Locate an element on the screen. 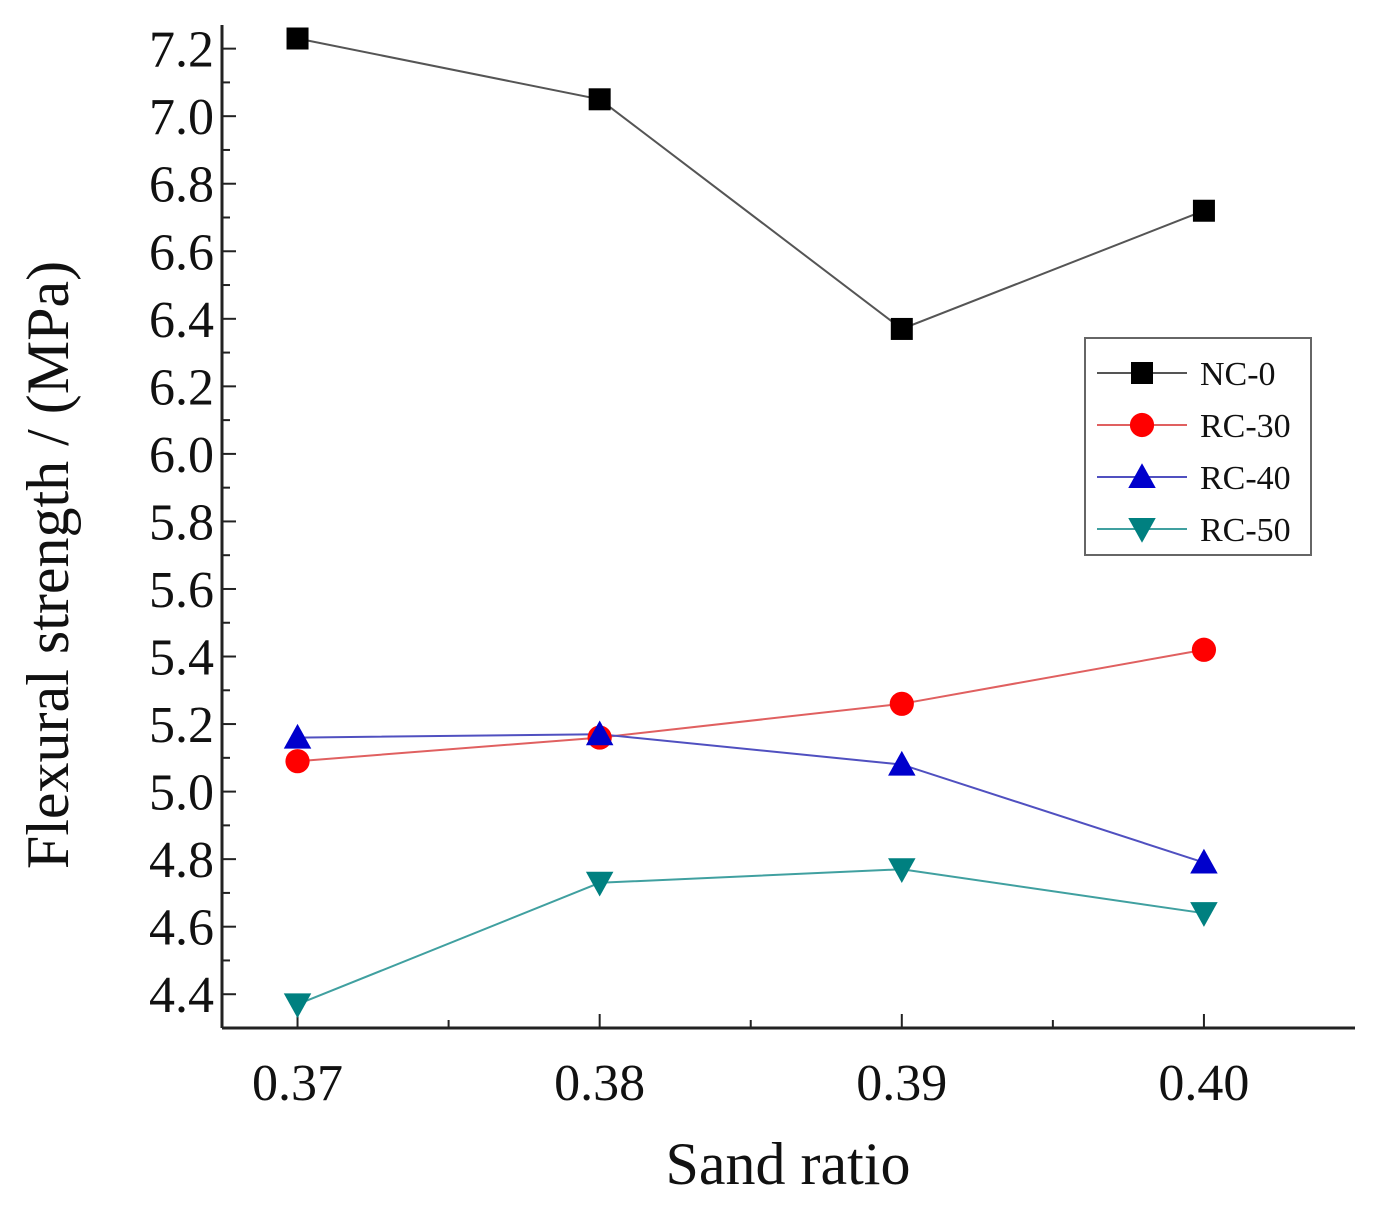 The image size is (1381, 1221). legend: NC-0 RC-30 RC-40 RC-50 is located at coordinates (1198, 446).